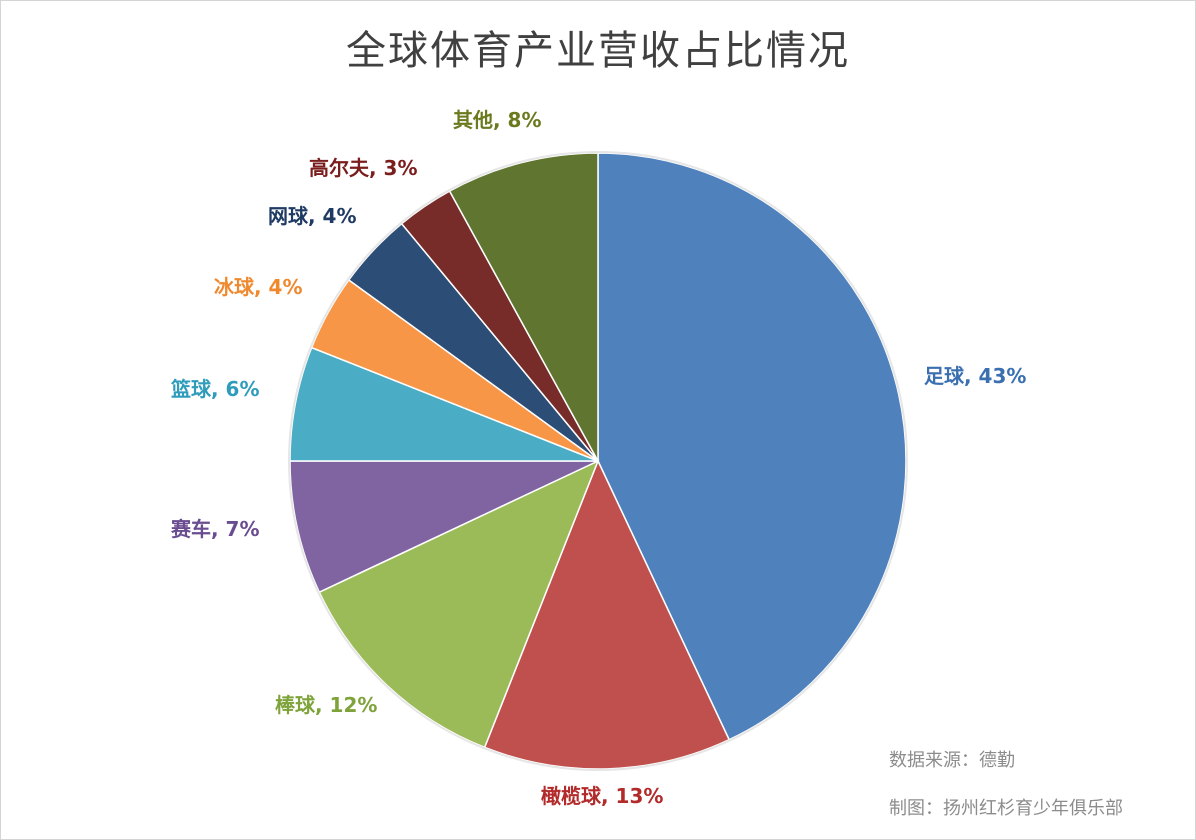 The width and height of the screenshot is (1196, 840). What do you see at coordinates (215, 529) in the screenshot?
I see `slice-label-3: 赛车, 7%` at bounding box center [215, 529].